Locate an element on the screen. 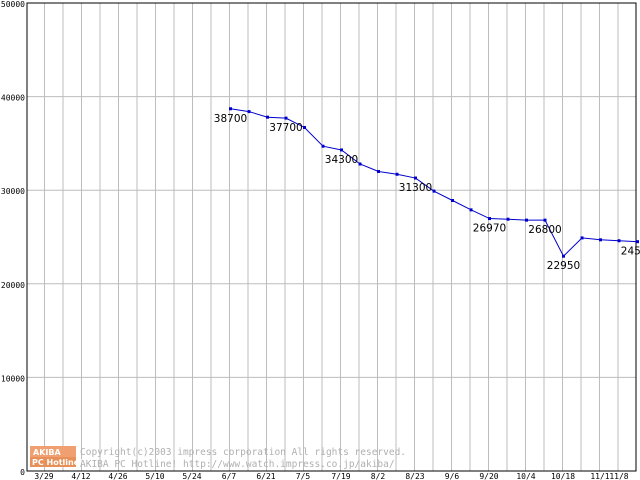  x-tick-label: 9/6 is located at coordinates (452, 476).